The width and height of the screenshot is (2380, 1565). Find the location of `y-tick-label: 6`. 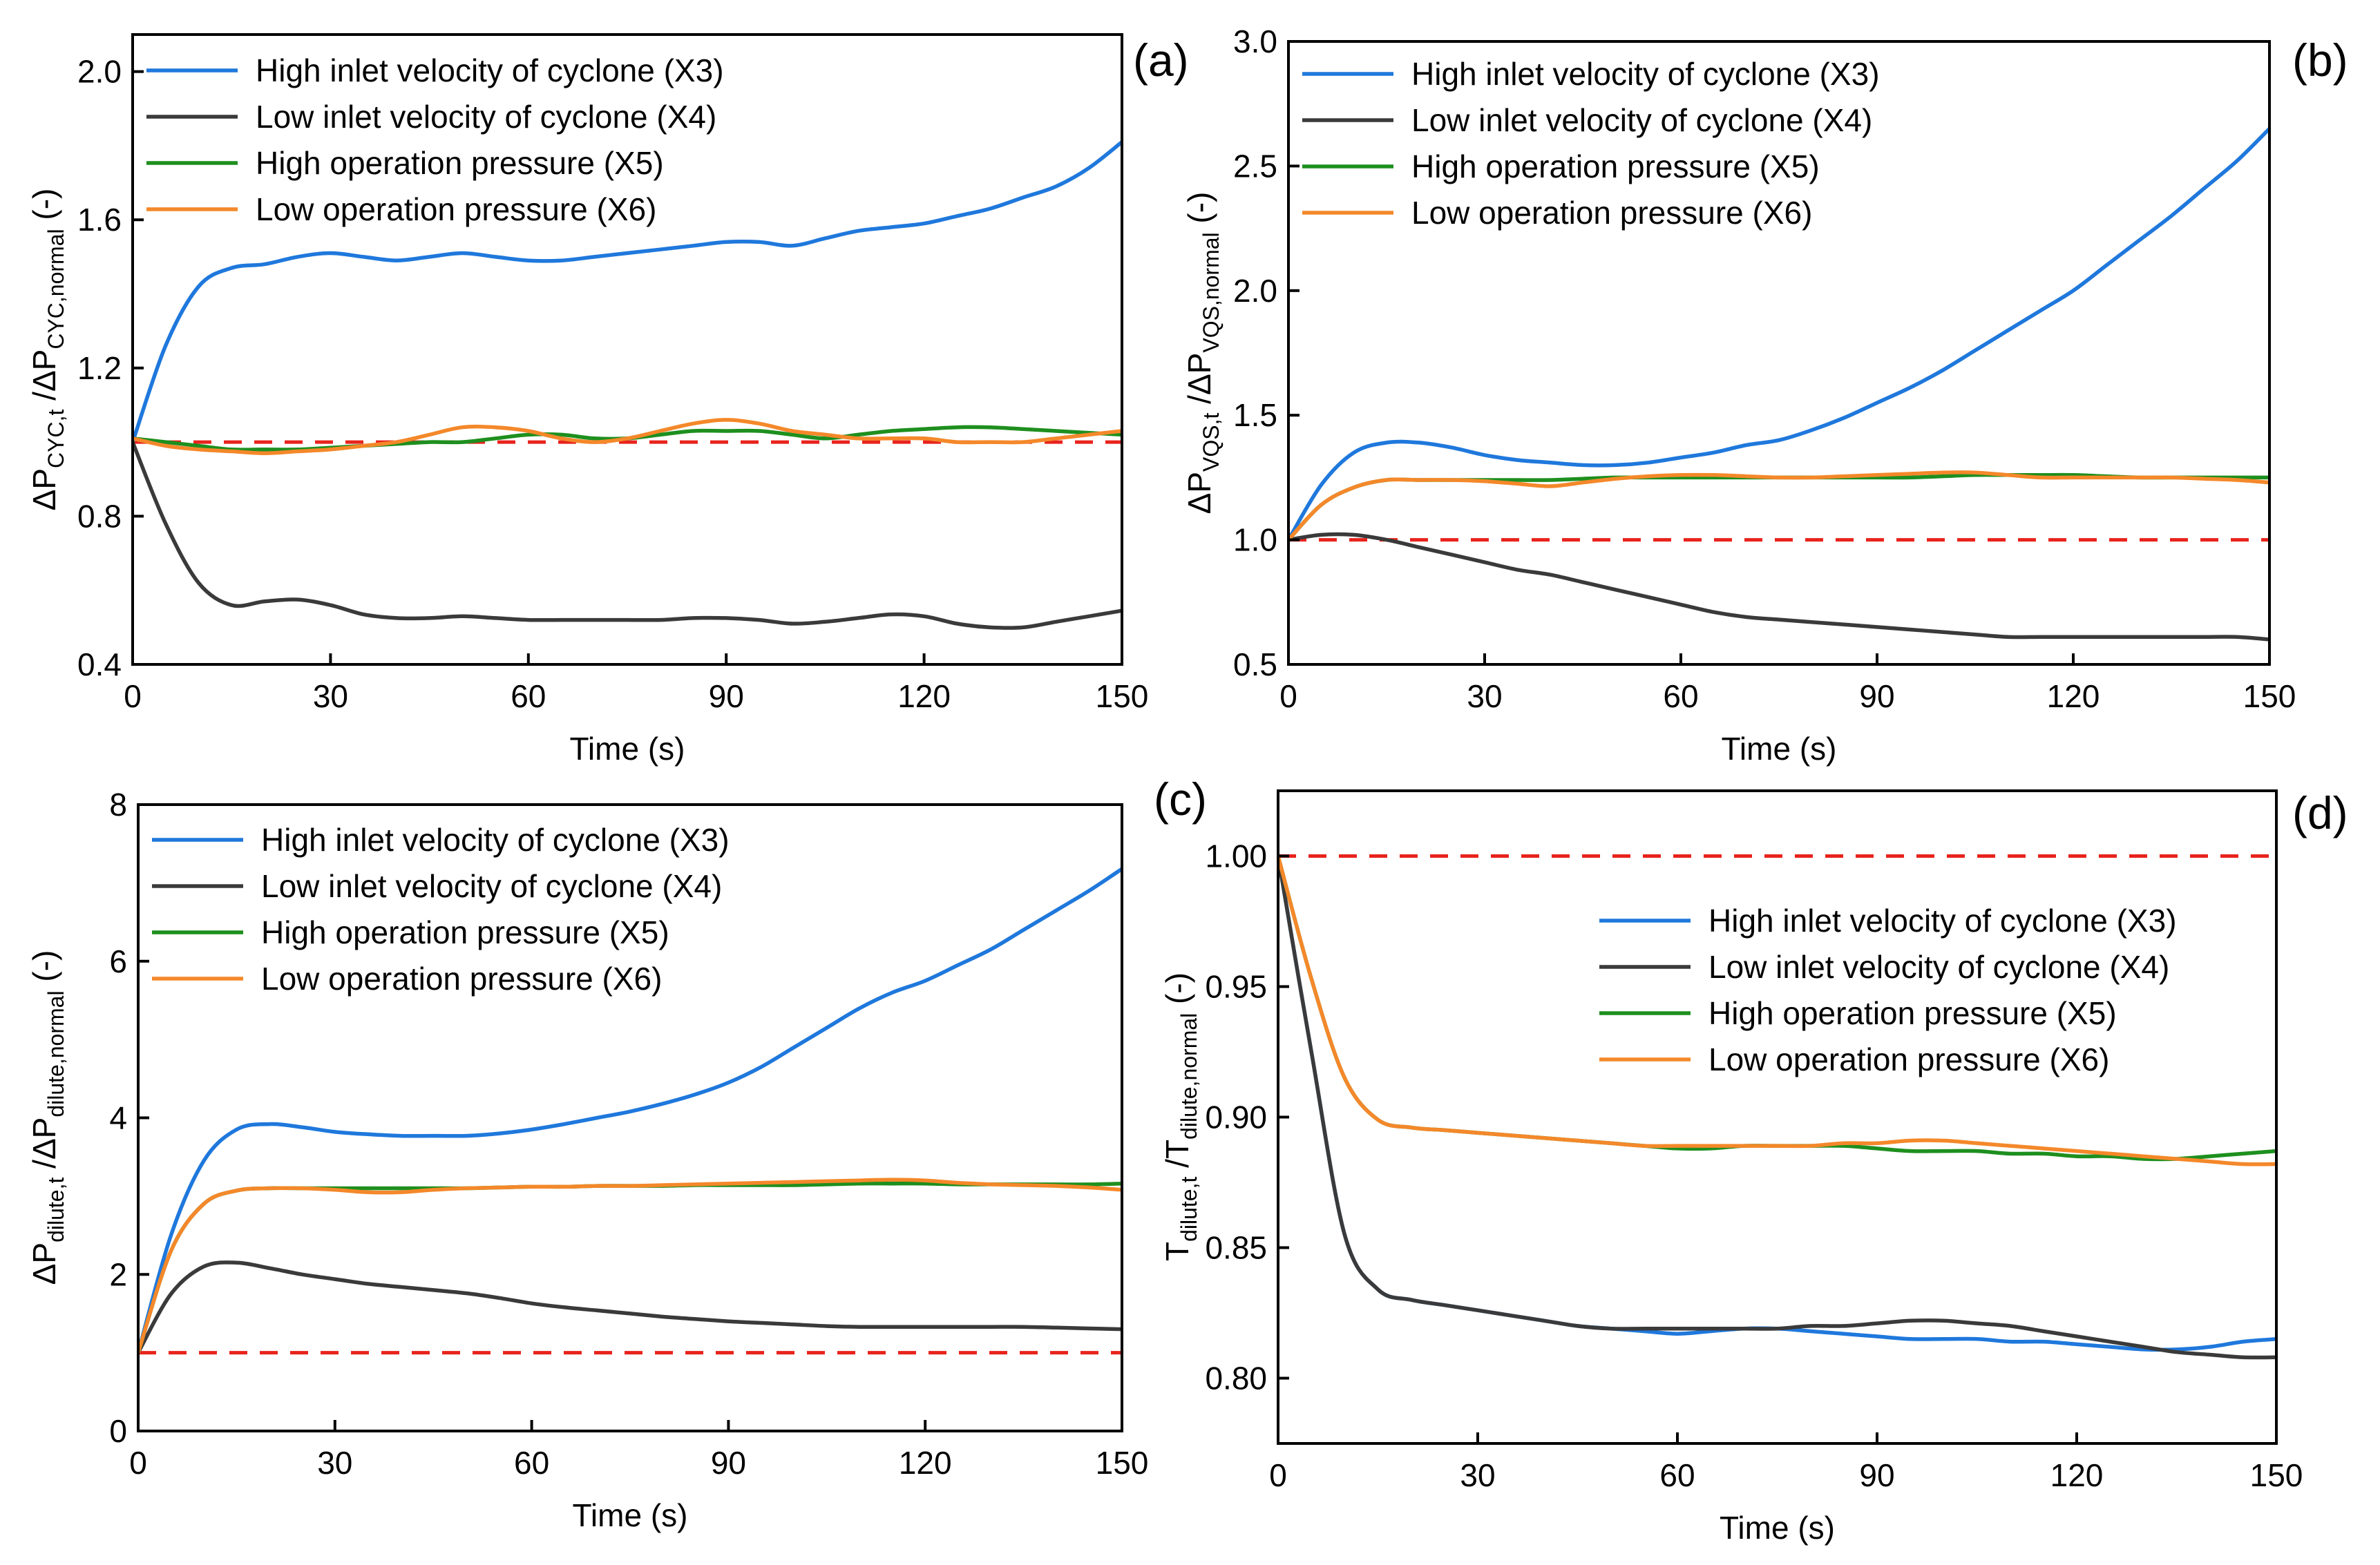

y-tick-label: 6 is located at coordinates (118, 961).